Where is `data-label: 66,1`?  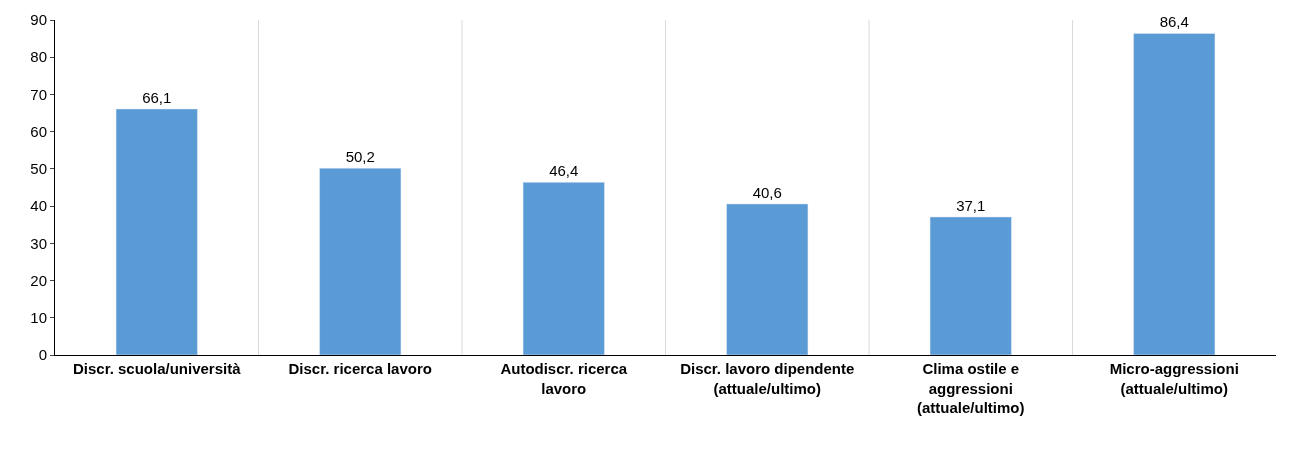 data-label: 66,1 is located at coordinates (157, 97).